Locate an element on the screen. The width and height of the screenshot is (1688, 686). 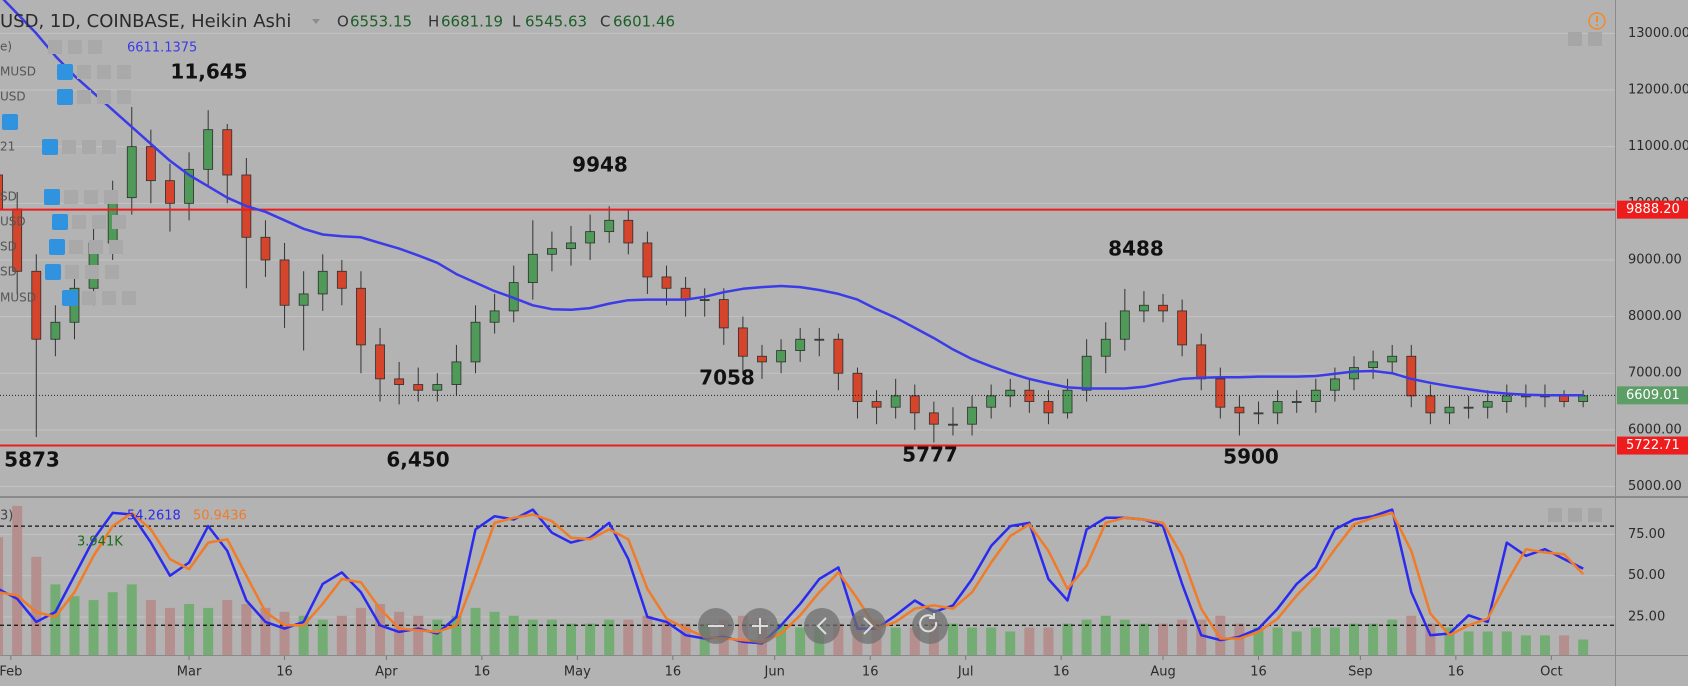
zoom-in-button is located at coordinates (760, 626).